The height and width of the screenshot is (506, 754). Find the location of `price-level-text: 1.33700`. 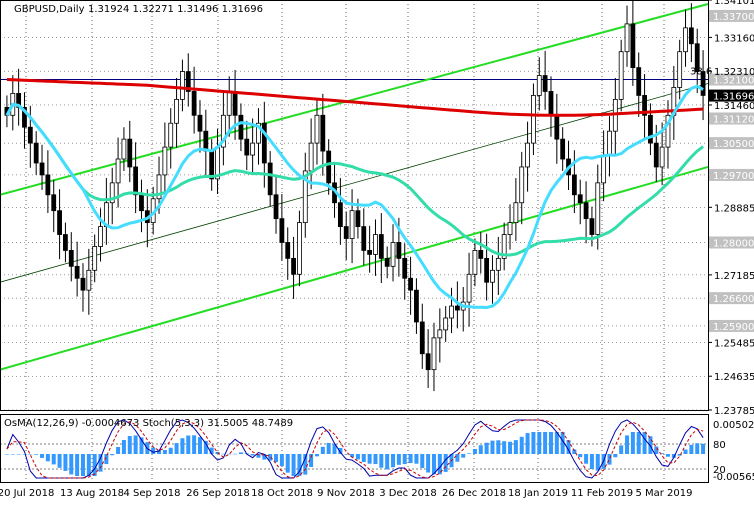

price-level-text: 1.33700 is located at coordinates (733, 17).